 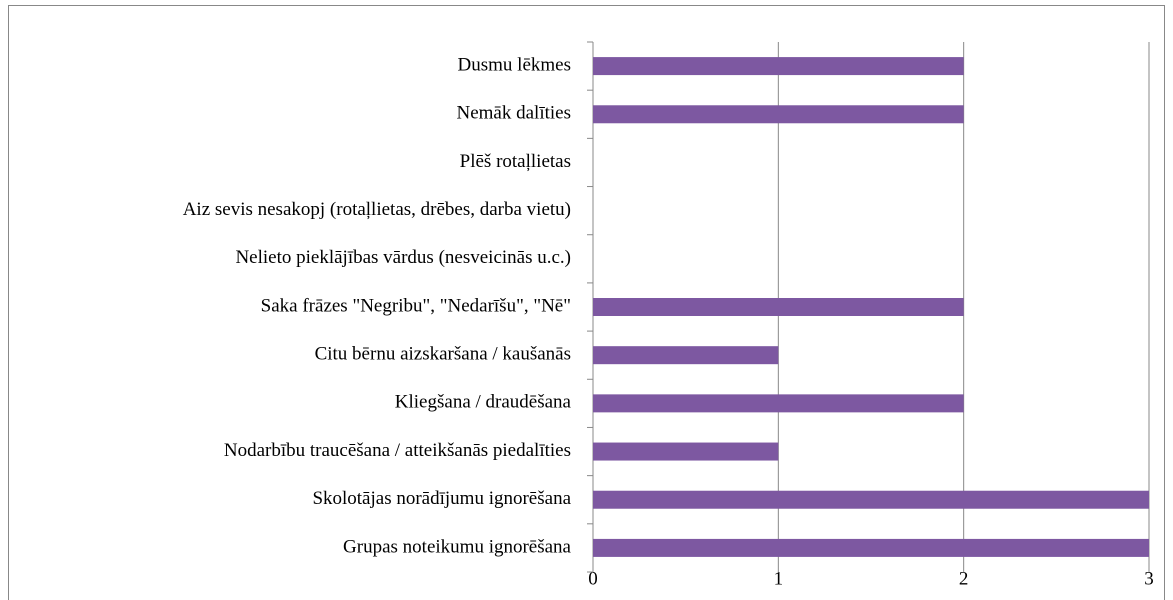 I want to click on y-tick-label: Grupas noteikumu ignorēšana, so click(x=457, y=546).